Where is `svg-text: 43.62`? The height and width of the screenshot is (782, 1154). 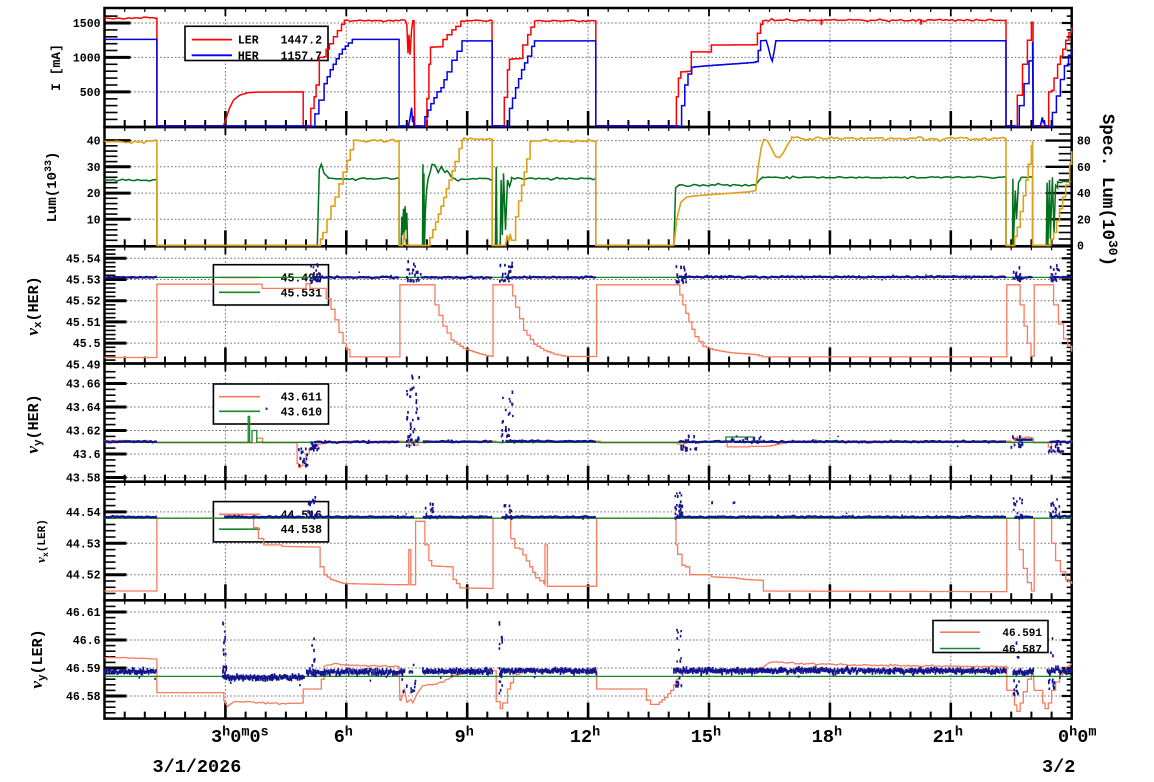 svg-text: 43.62 is located at coordinates (83, 432).